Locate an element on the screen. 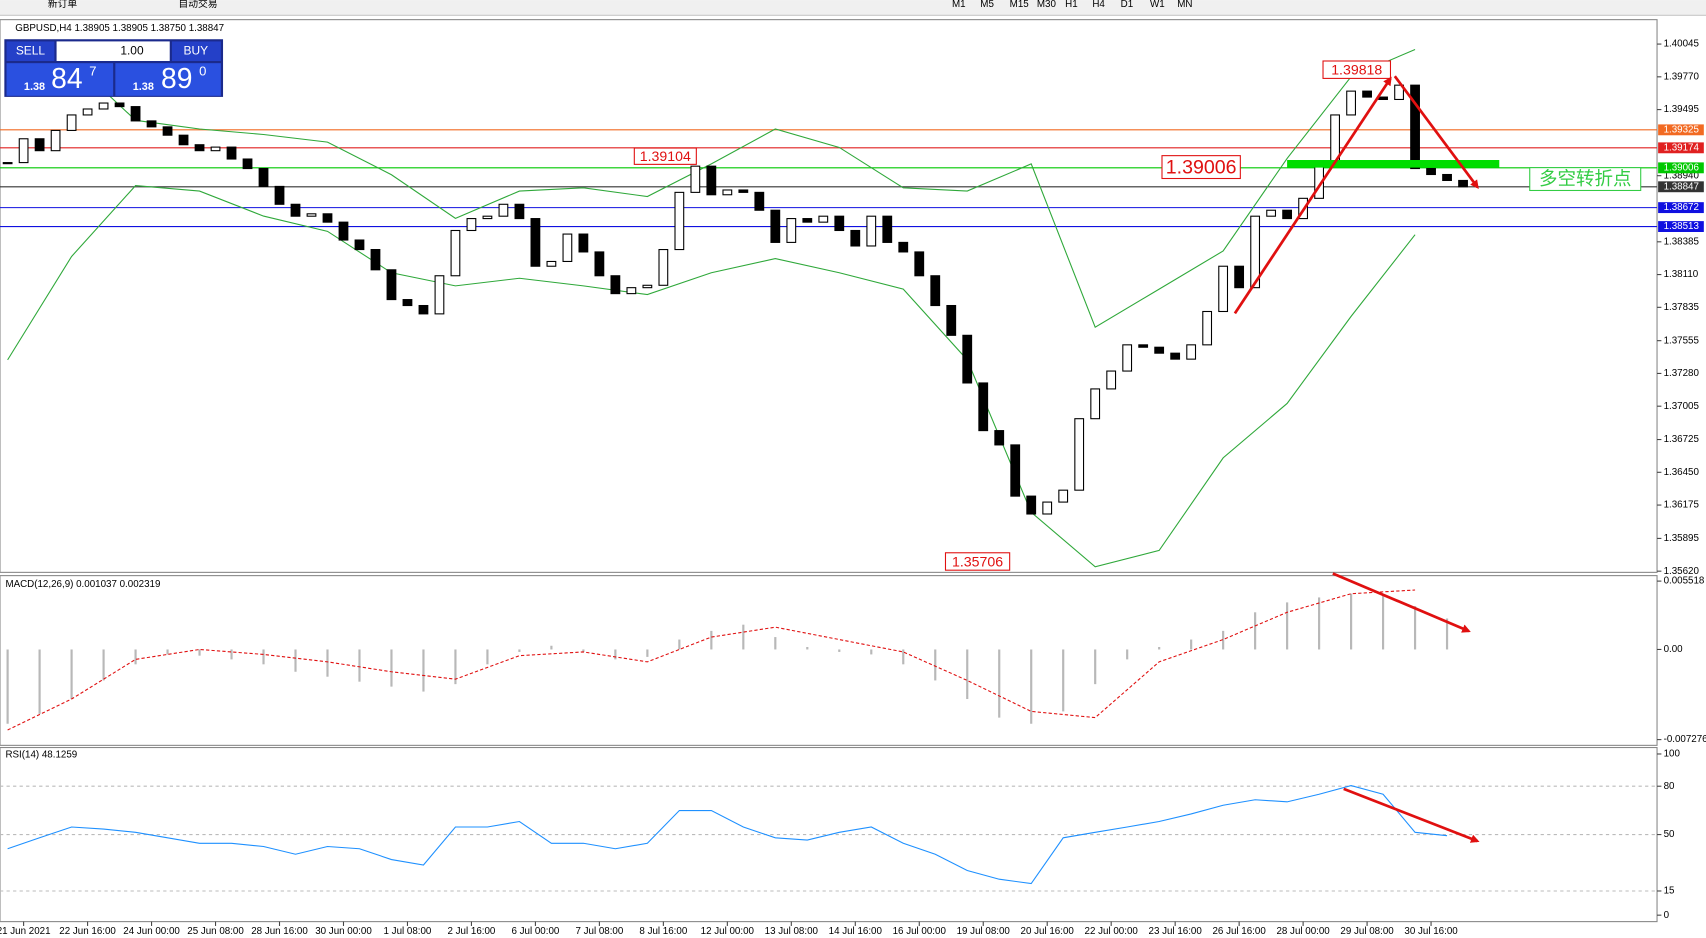  timeframe-button: M5 is located at coordinates (987, 5).